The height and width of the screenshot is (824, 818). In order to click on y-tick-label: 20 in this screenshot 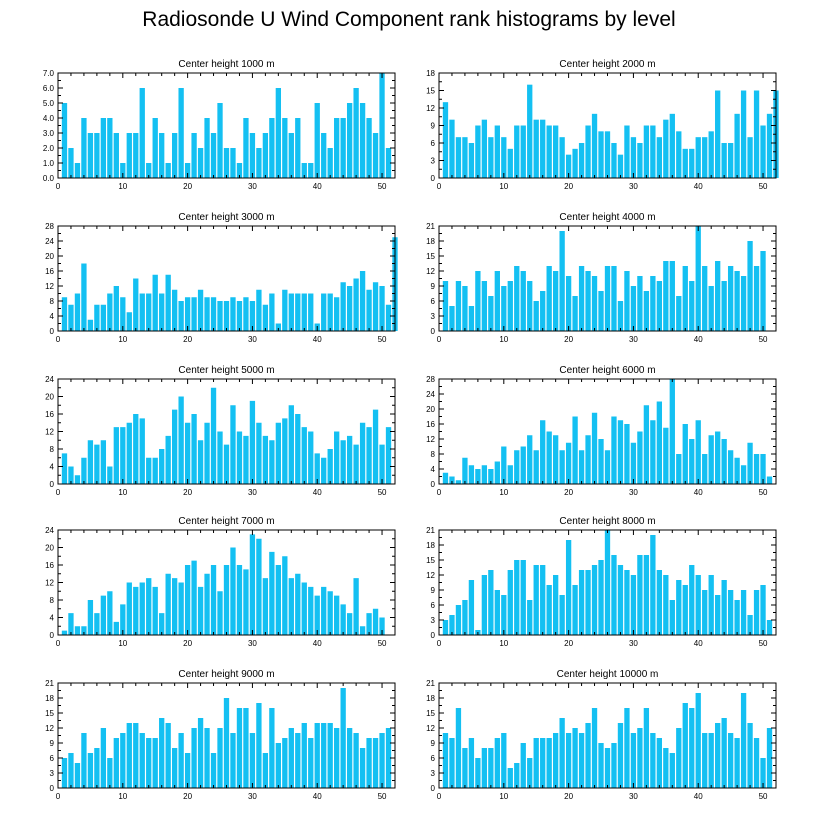, I will do `click(430, 409)`.